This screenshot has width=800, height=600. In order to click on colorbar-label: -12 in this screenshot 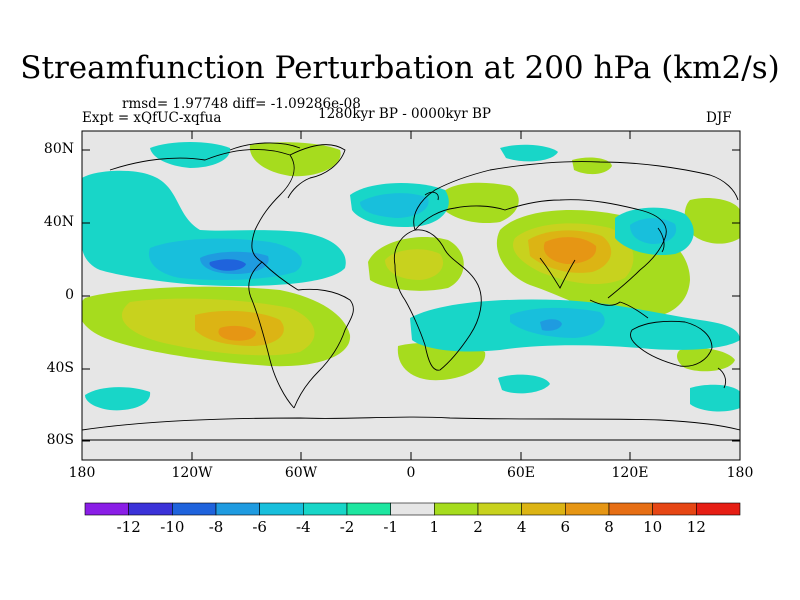, I will do `click(128, 527)`.